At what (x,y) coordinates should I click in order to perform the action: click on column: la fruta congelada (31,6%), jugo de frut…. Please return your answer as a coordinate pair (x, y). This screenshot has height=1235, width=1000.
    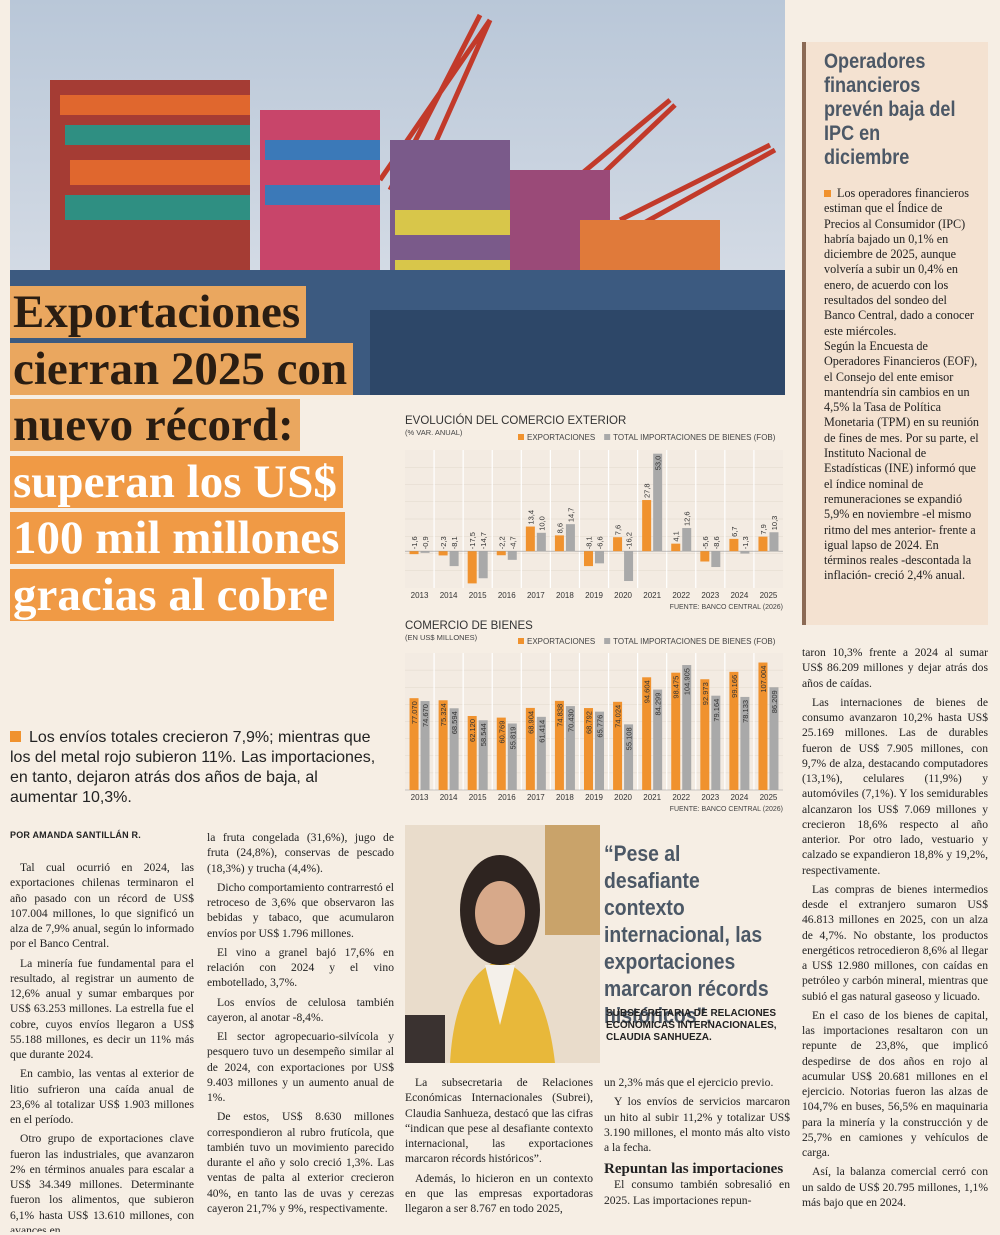
    Looking at the image, I should click on (300, 1031).